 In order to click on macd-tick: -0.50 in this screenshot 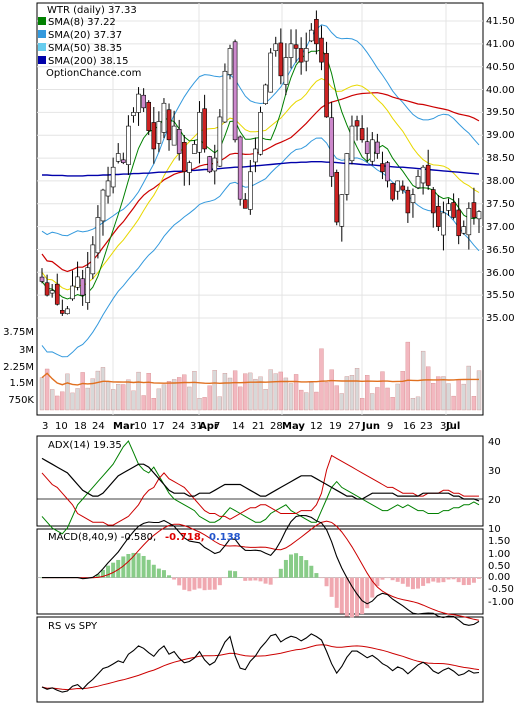, I will do `click(501, 589)`.